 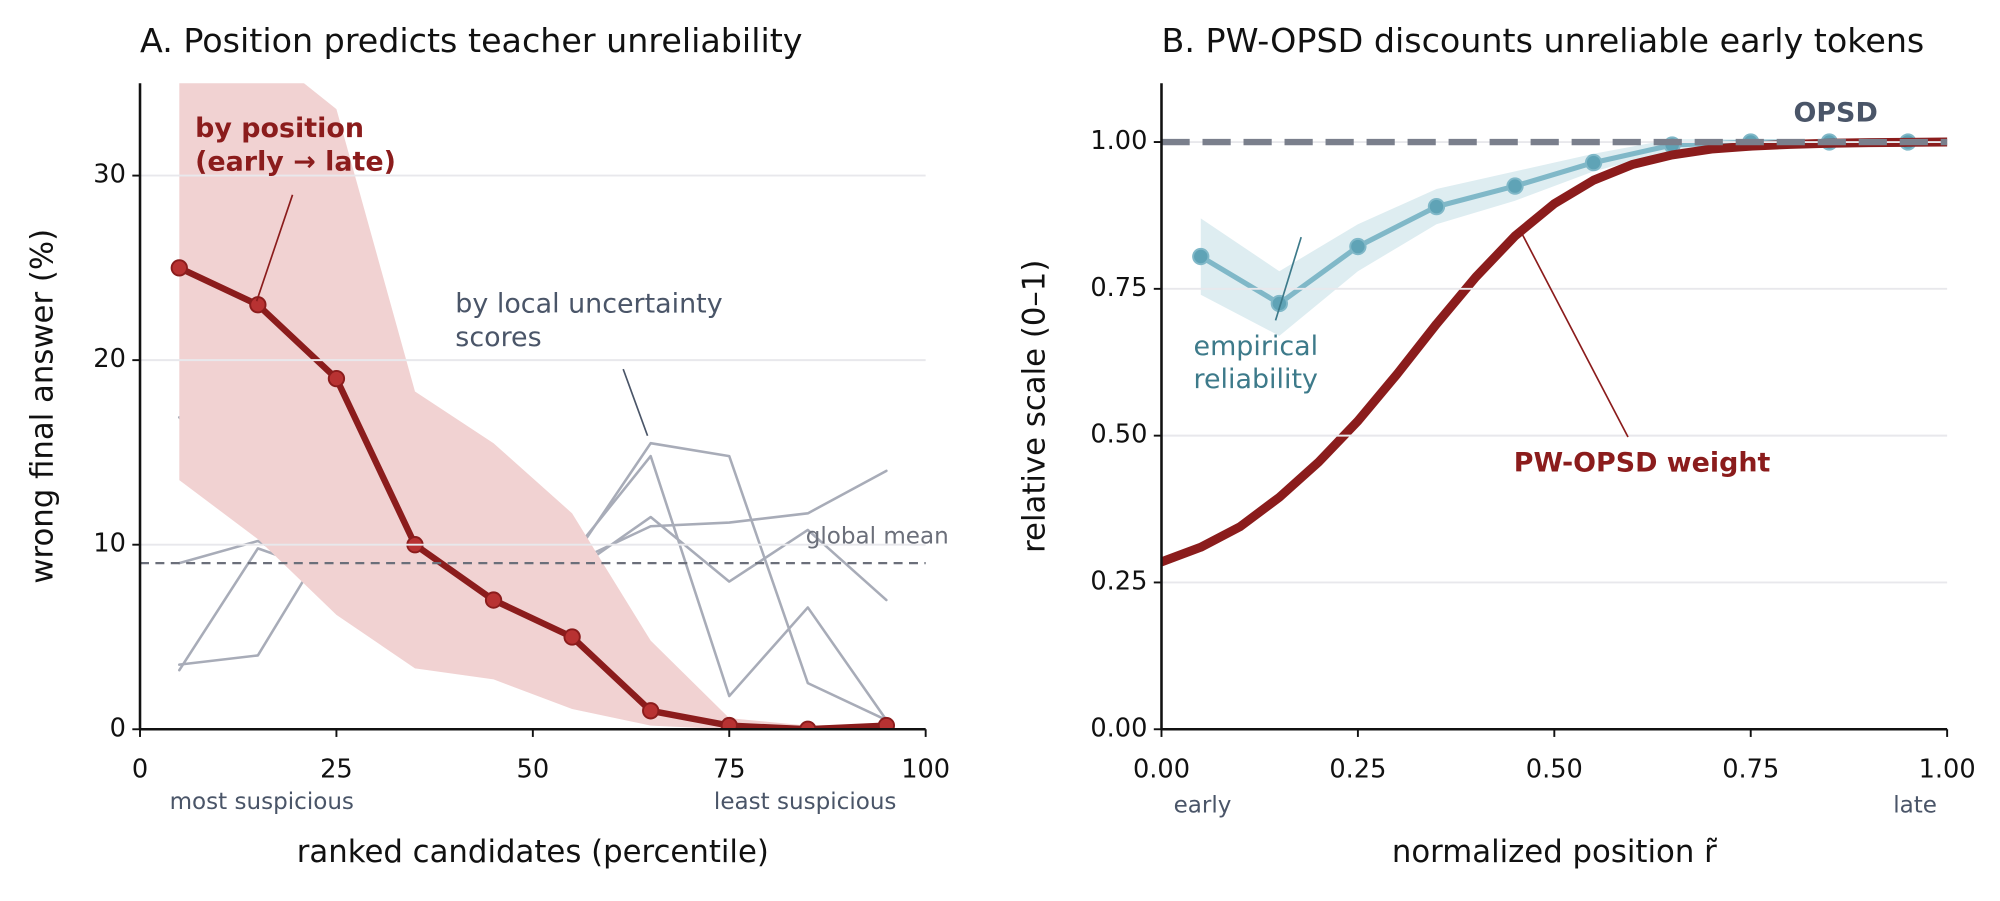 I want to click on y-tick-label: 20, so click(x=109, y=359).